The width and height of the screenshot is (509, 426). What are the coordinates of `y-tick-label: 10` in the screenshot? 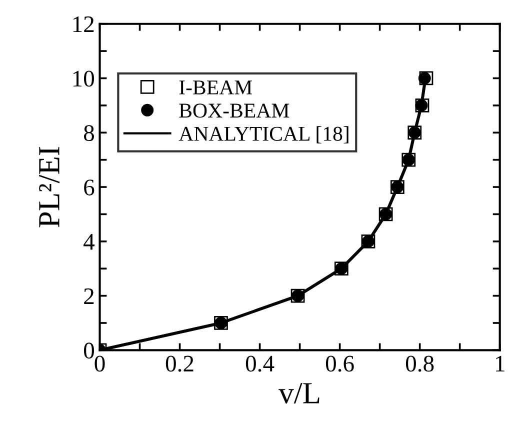 It's located at (83, 78).